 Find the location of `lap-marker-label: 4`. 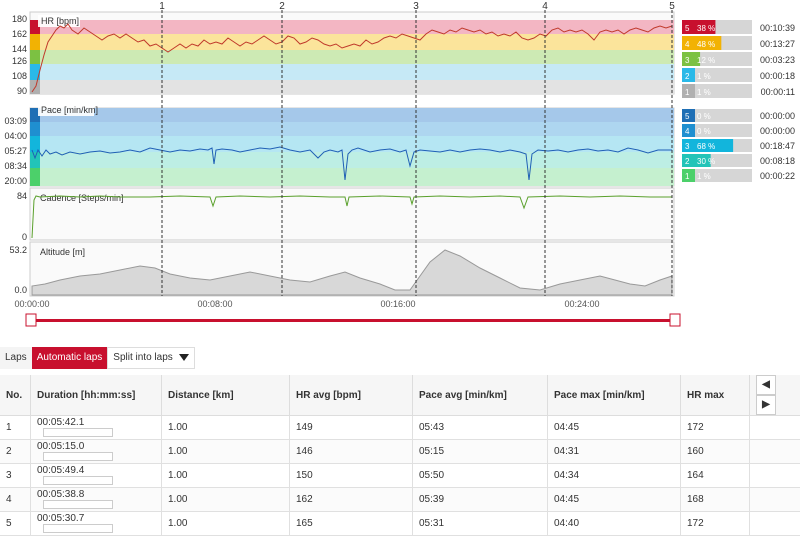

lap-marker-label: 4 is located at coordinates (545, 6).